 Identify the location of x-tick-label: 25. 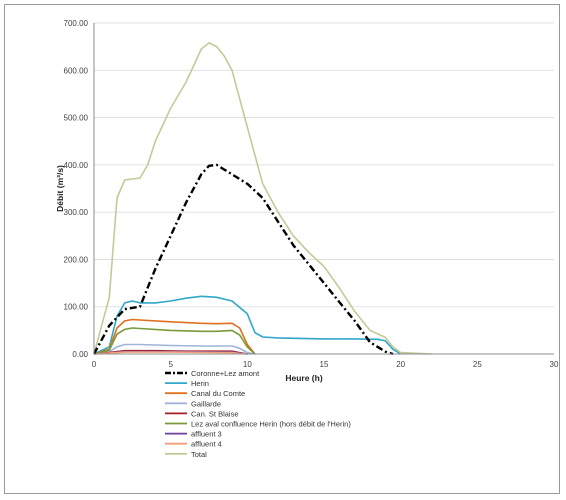
(477, 364).